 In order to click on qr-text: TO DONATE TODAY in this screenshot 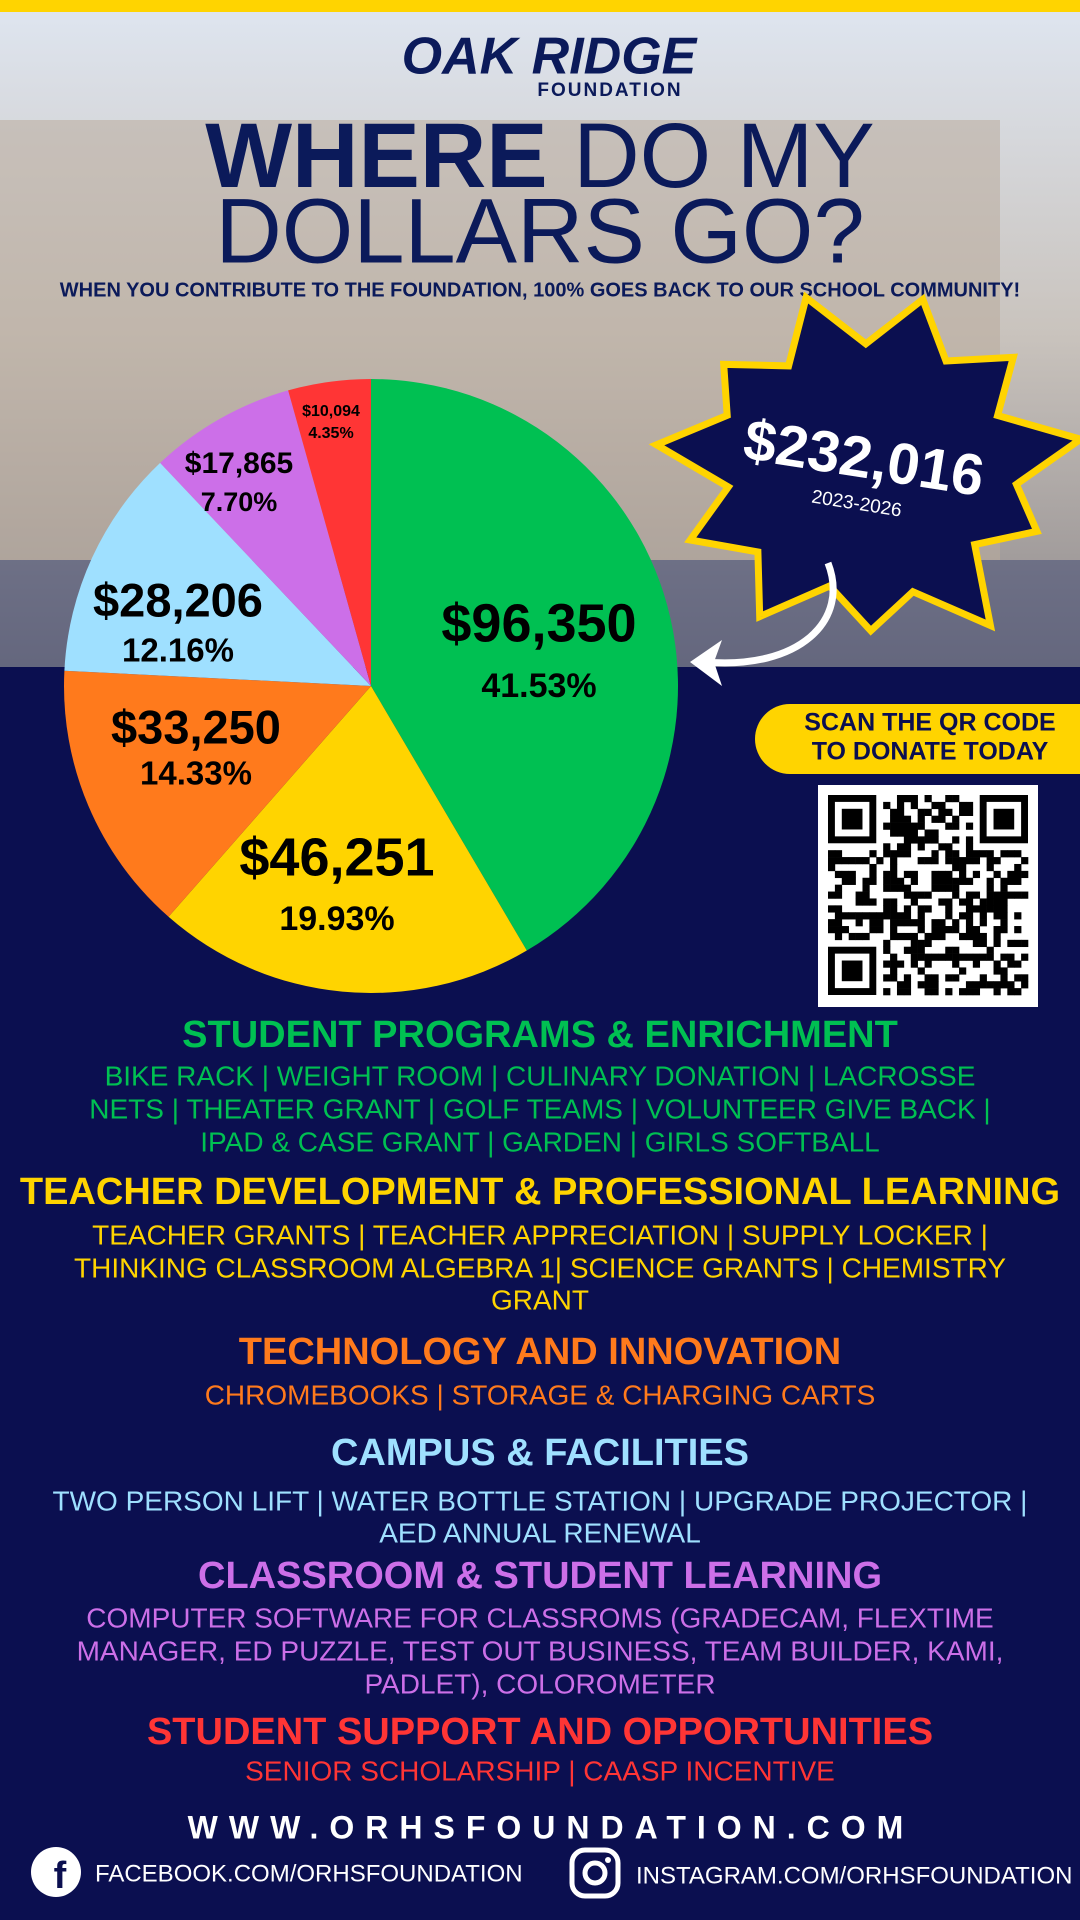, I will do `click(930, 752)`.